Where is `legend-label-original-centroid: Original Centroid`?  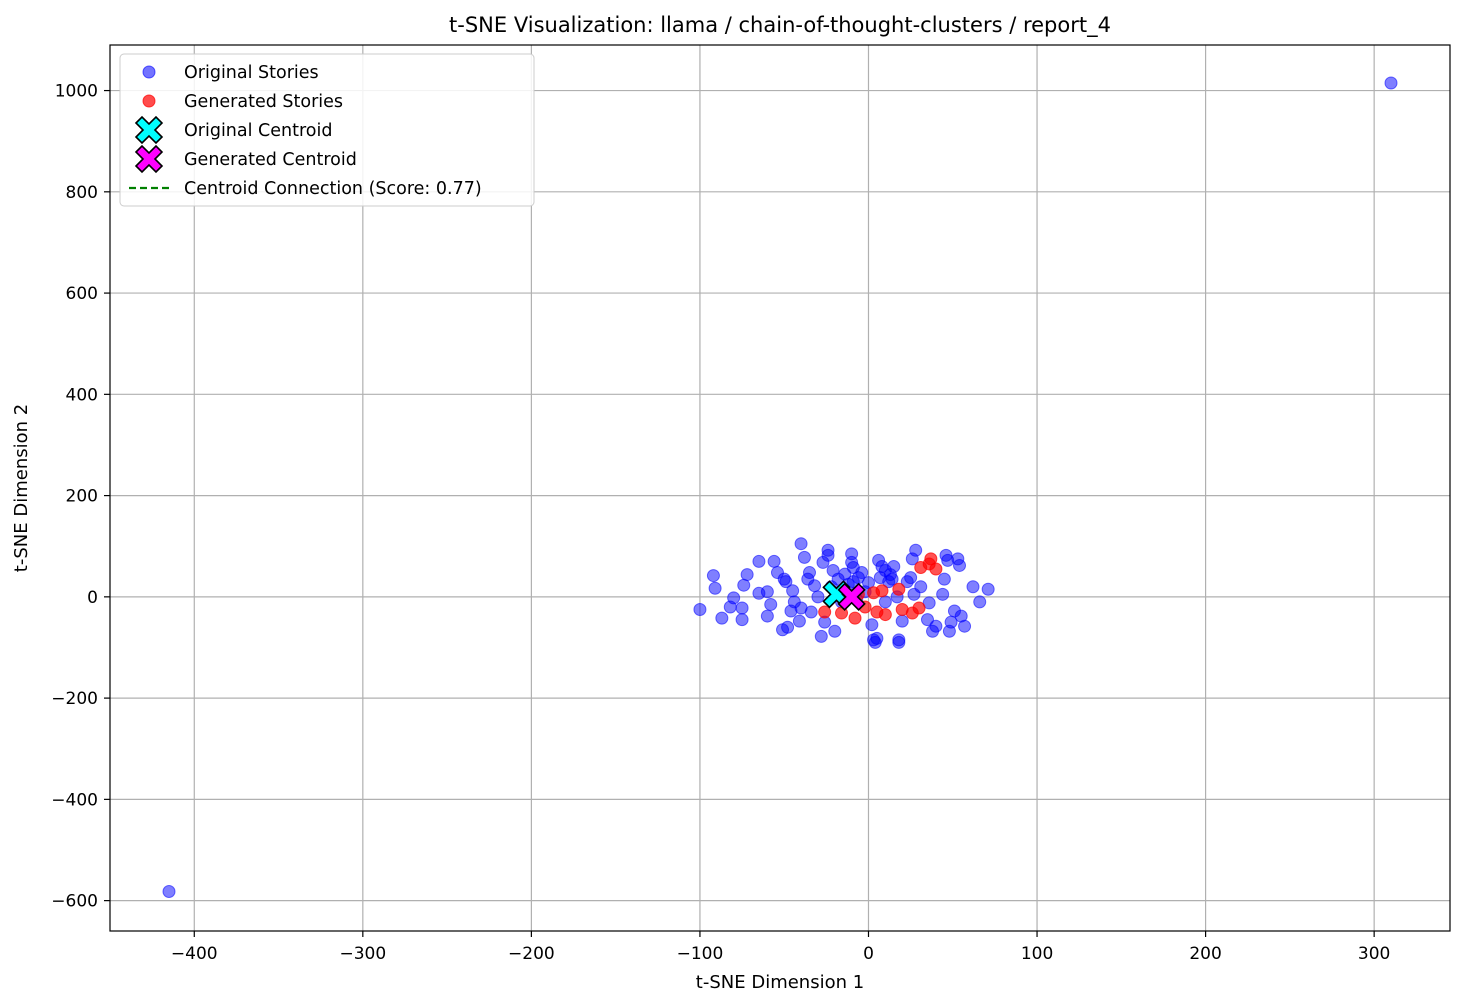
legend-label-original-centroid: Original Centroid is located at coordinates (258, 131).